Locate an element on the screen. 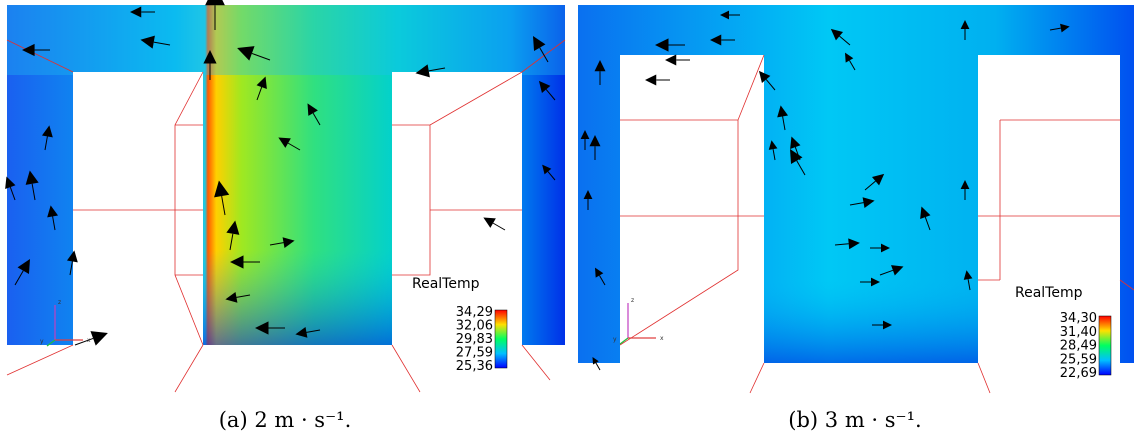 The width and height of the screenshot is (1134, 444). triad-label: z is located at coordinates (632, 300).